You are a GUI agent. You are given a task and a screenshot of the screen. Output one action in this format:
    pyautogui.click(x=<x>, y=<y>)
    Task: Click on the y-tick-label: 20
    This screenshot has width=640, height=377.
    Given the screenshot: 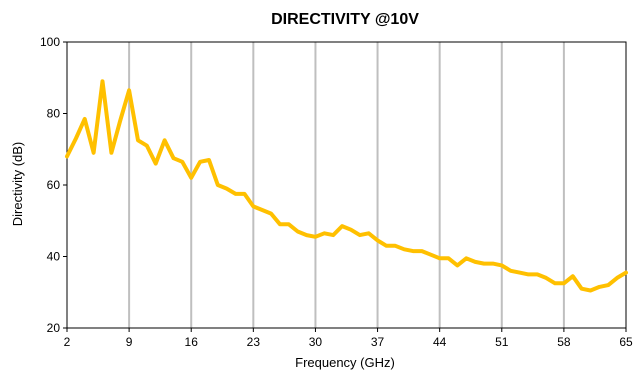 What is the action you would take?
    pyautogui.click(x=54, y=328)
    